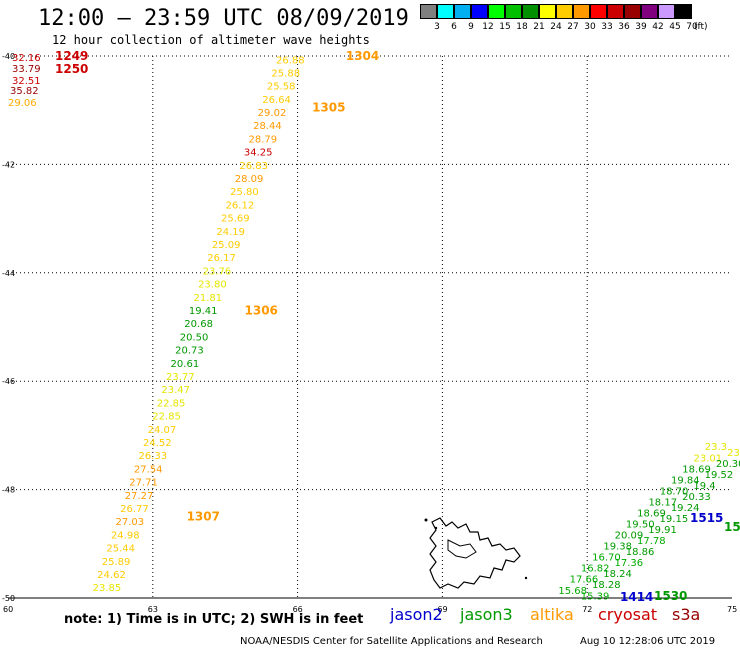 This screenshot has width=740, height=650. I want to click on jason3-swh-value: 19.38, so click(617, 547).